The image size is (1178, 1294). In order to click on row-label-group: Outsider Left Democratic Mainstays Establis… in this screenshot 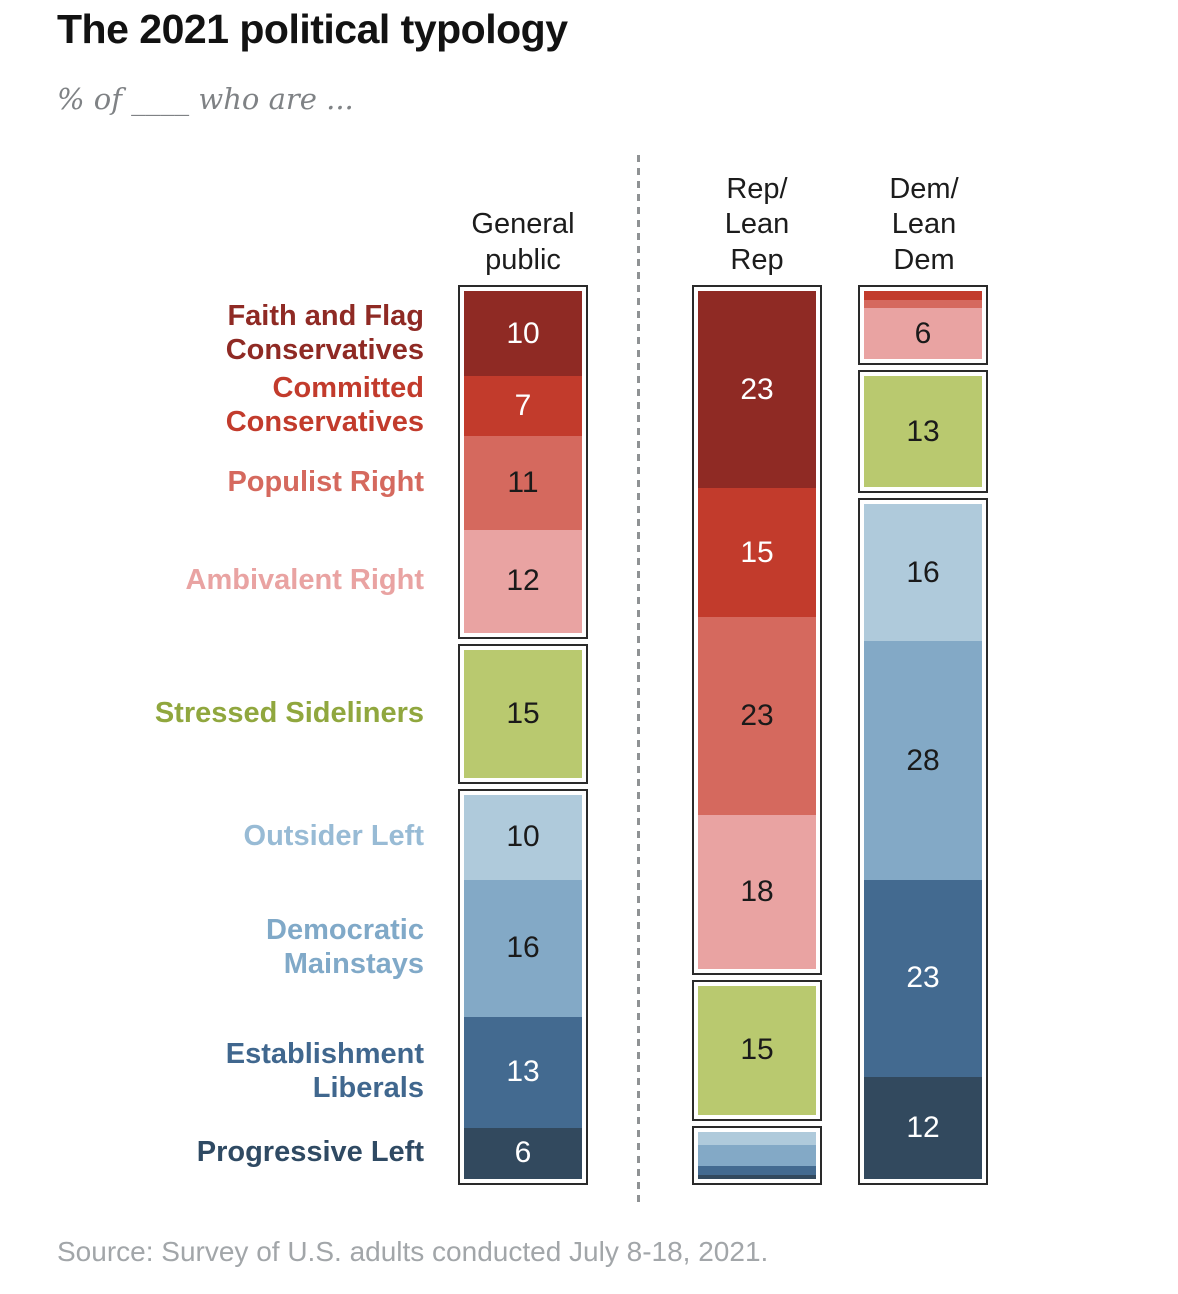, I will do `click(222, 987)`.